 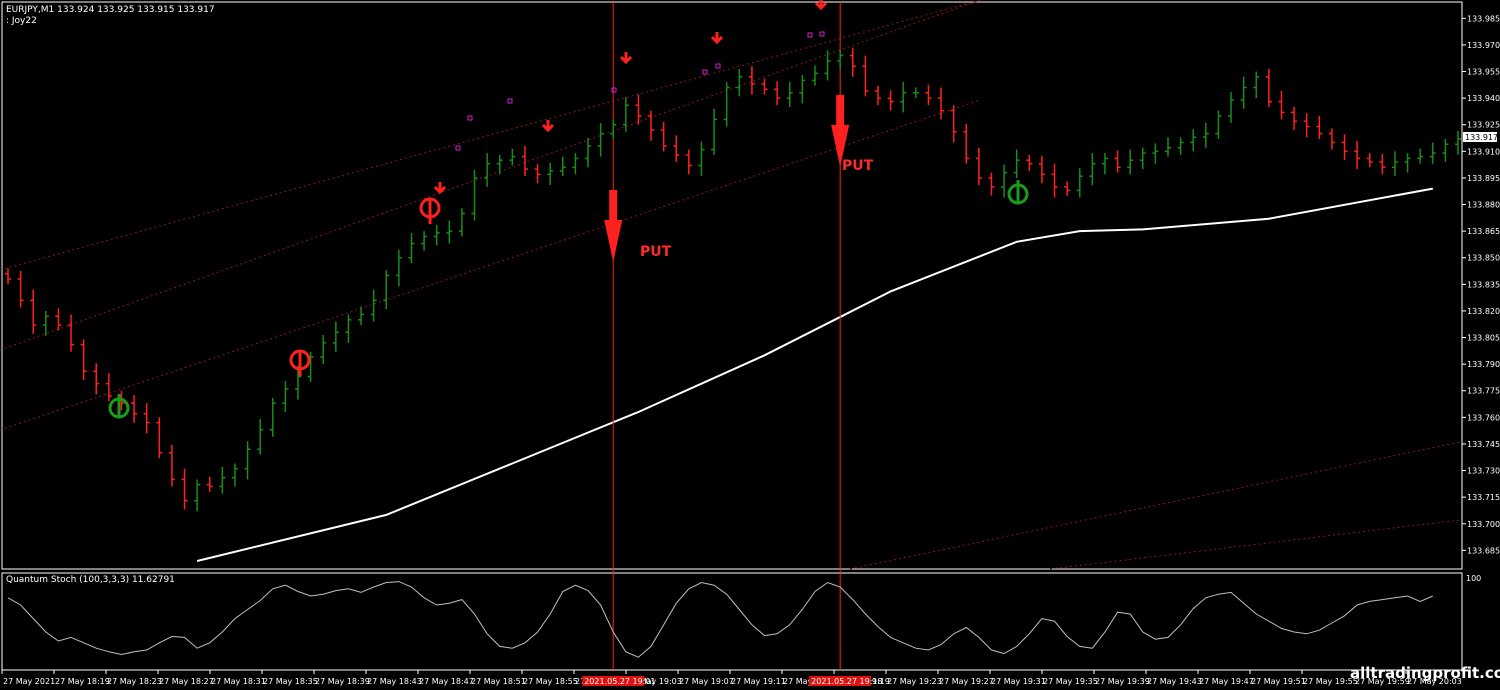 What do you see at coordinates (758, 681) in the screenshot?
I see `x-tick-label: 27 May 19:11` at bounding box center [758, 681].